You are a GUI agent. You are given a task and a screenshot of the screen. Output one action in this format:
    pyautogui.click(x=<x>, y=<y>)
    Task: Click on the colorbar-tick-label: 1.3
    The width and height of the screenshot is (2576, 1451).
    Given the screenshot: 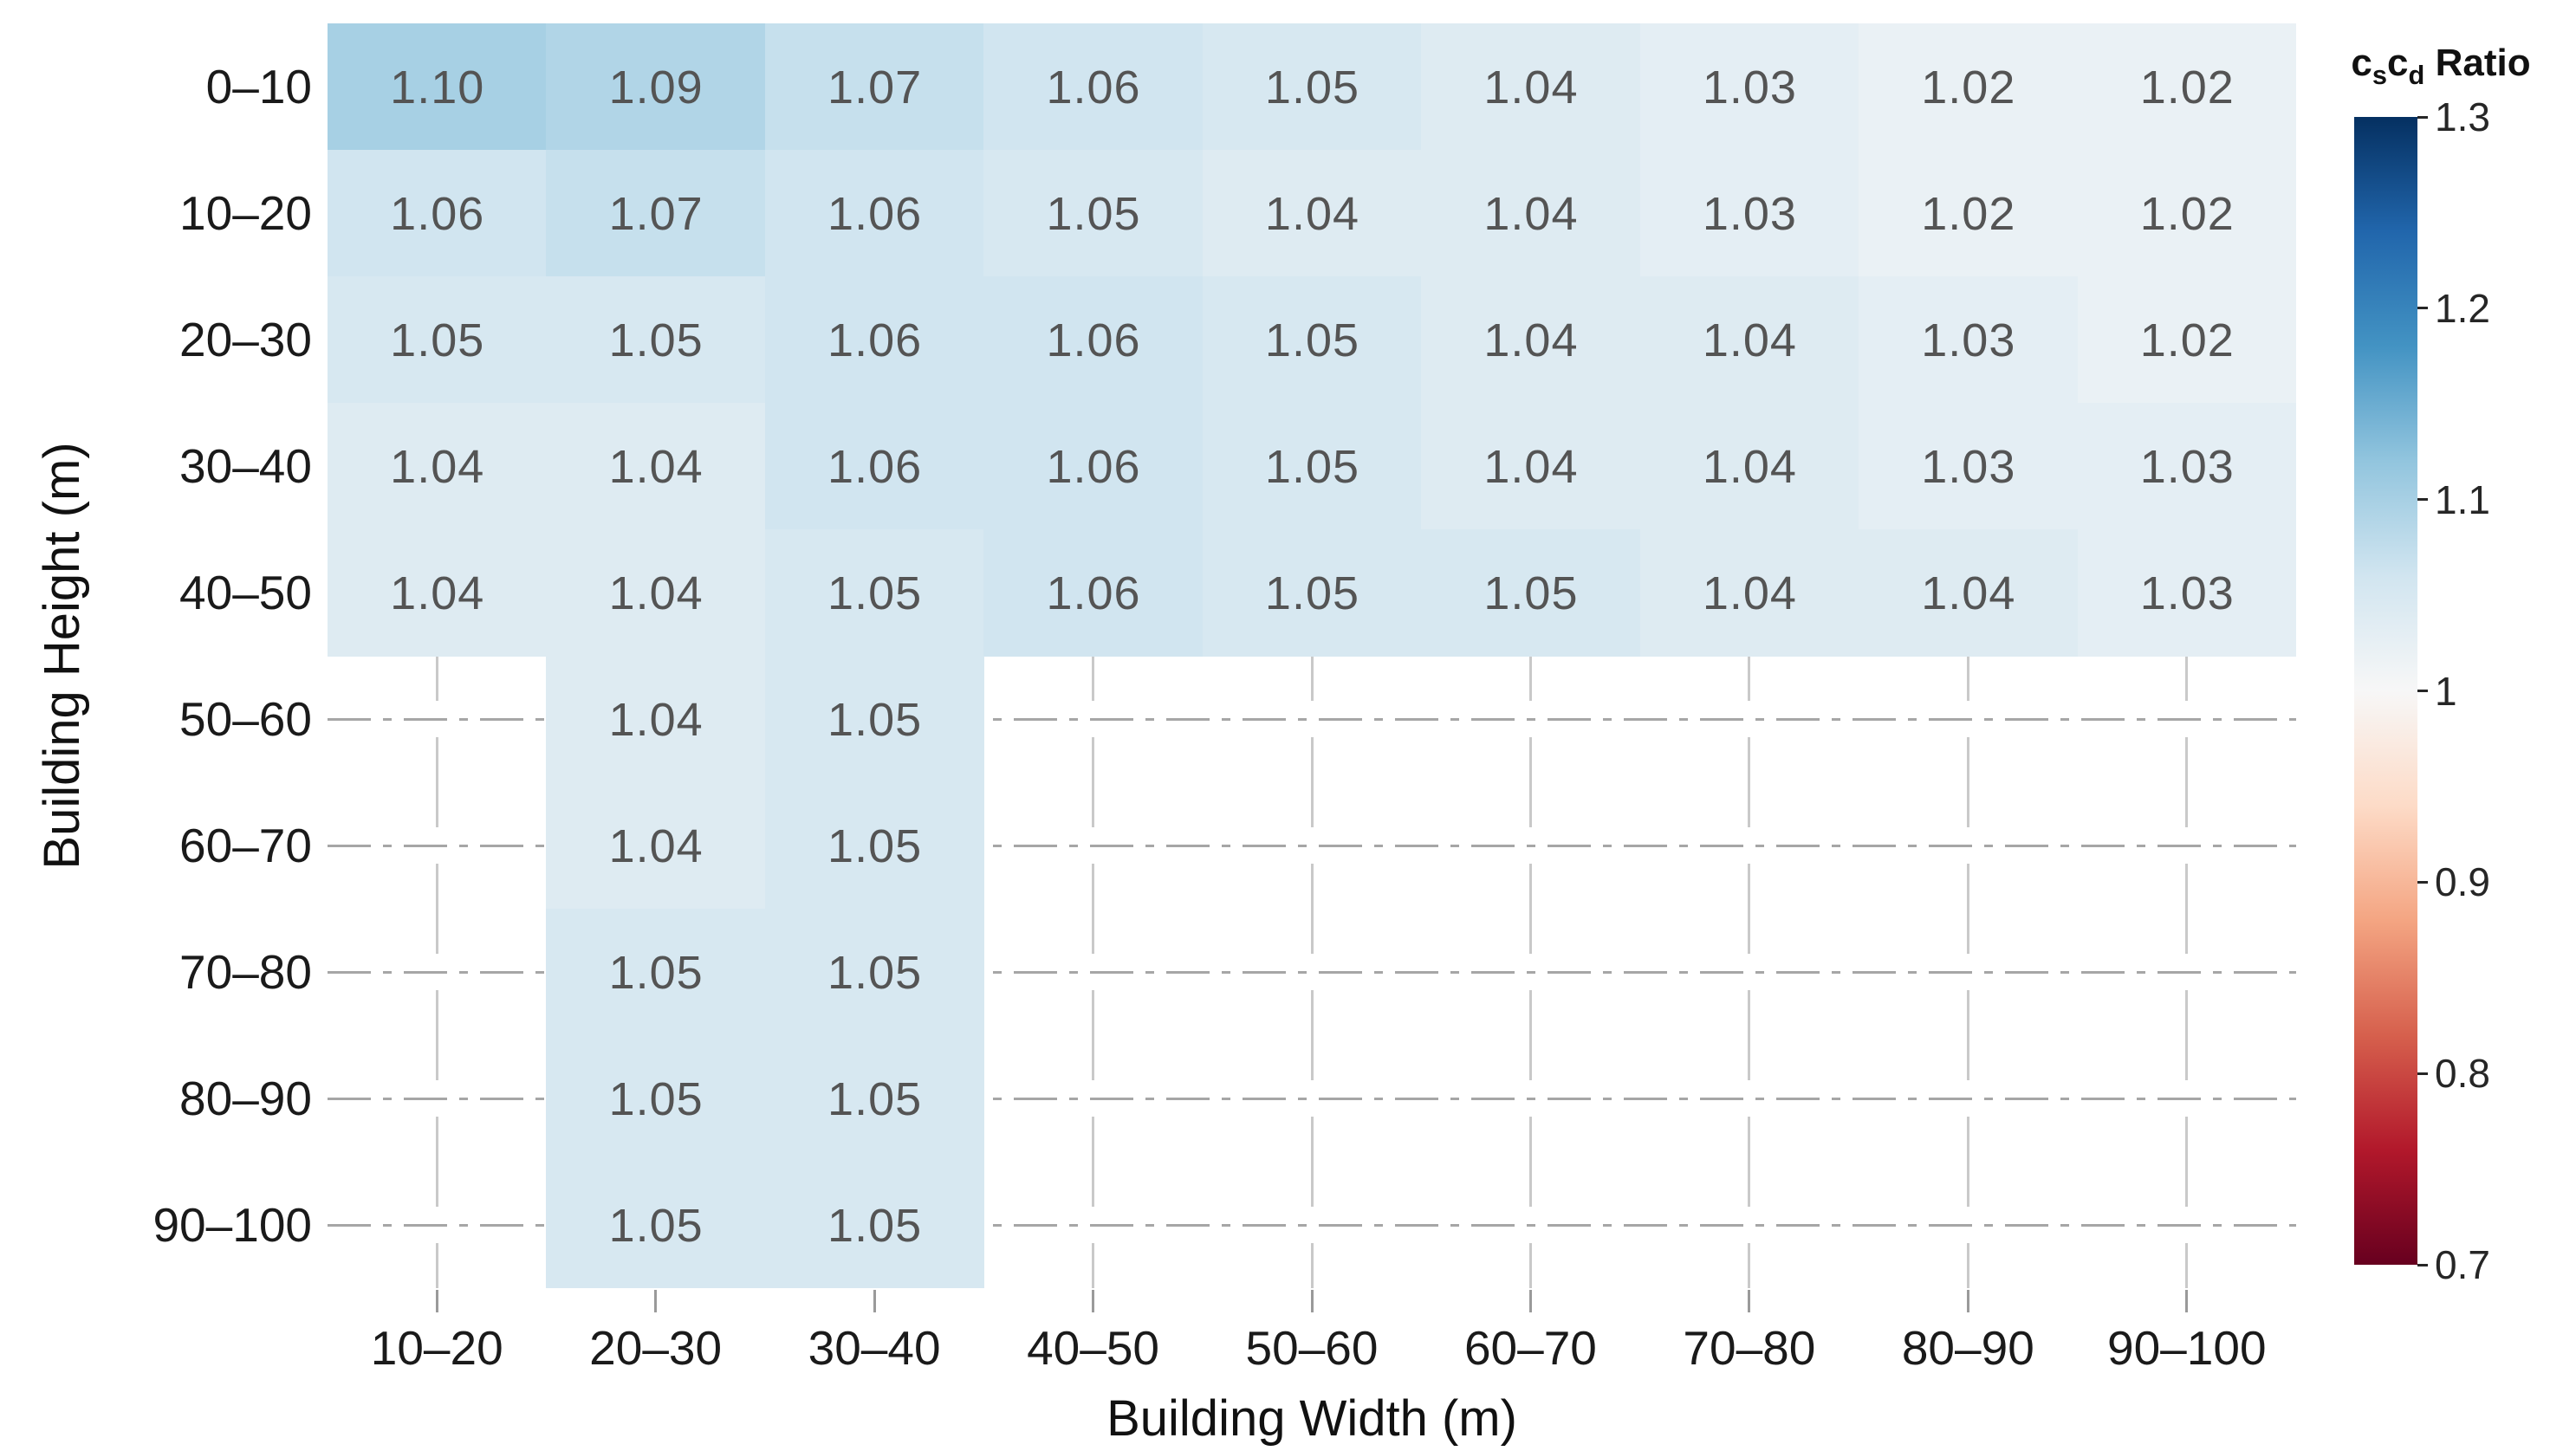 What is the action you would take?
    pyautogui.click(x=2463, y=116)
    